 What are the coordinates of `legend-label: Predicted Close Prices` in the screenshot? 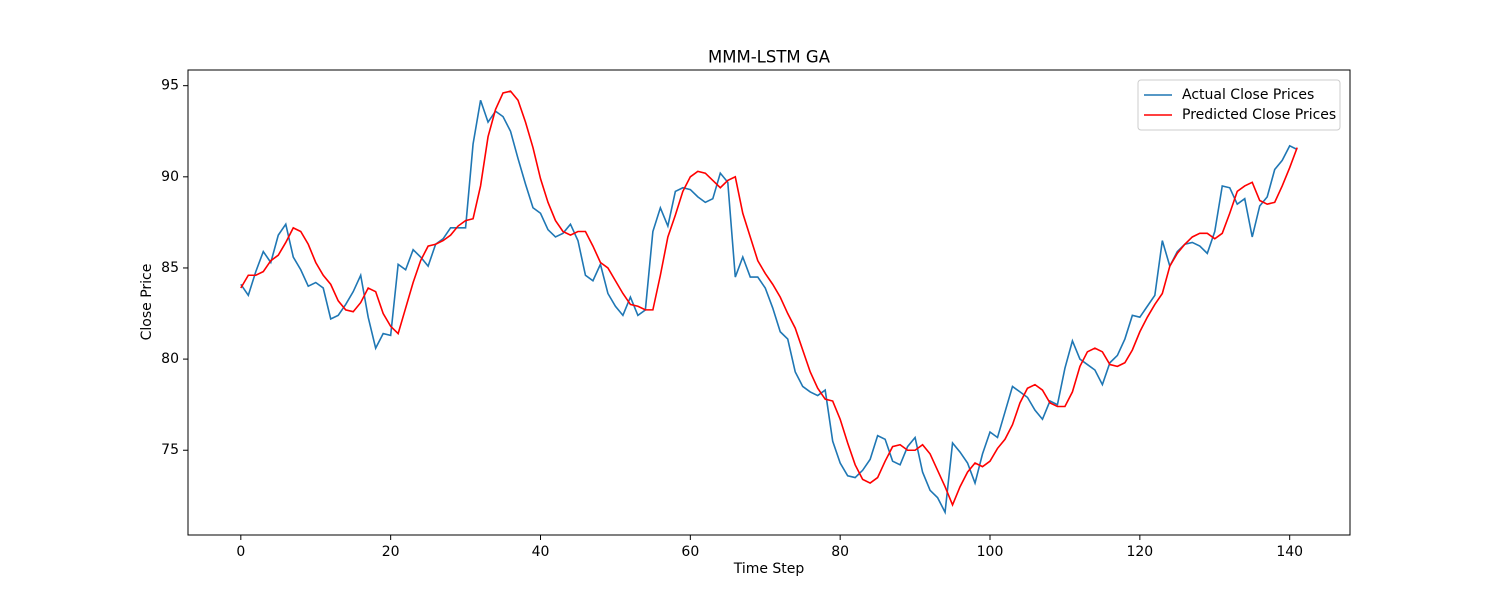 It's located at (1259, 115).